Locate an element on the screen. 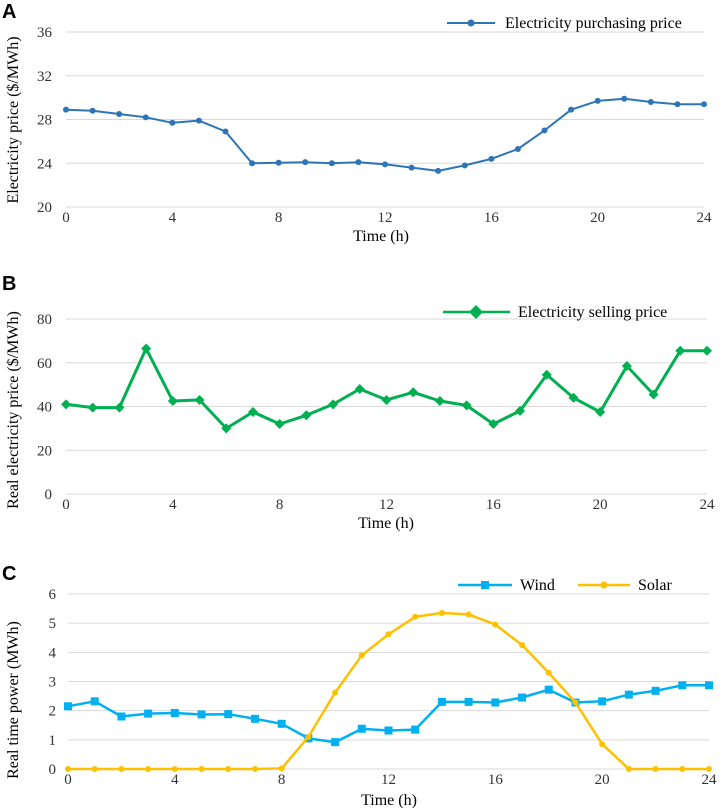  panel-b-xticks: 0 4 8 12 16 20 24 is located at coordinates (388, 505).